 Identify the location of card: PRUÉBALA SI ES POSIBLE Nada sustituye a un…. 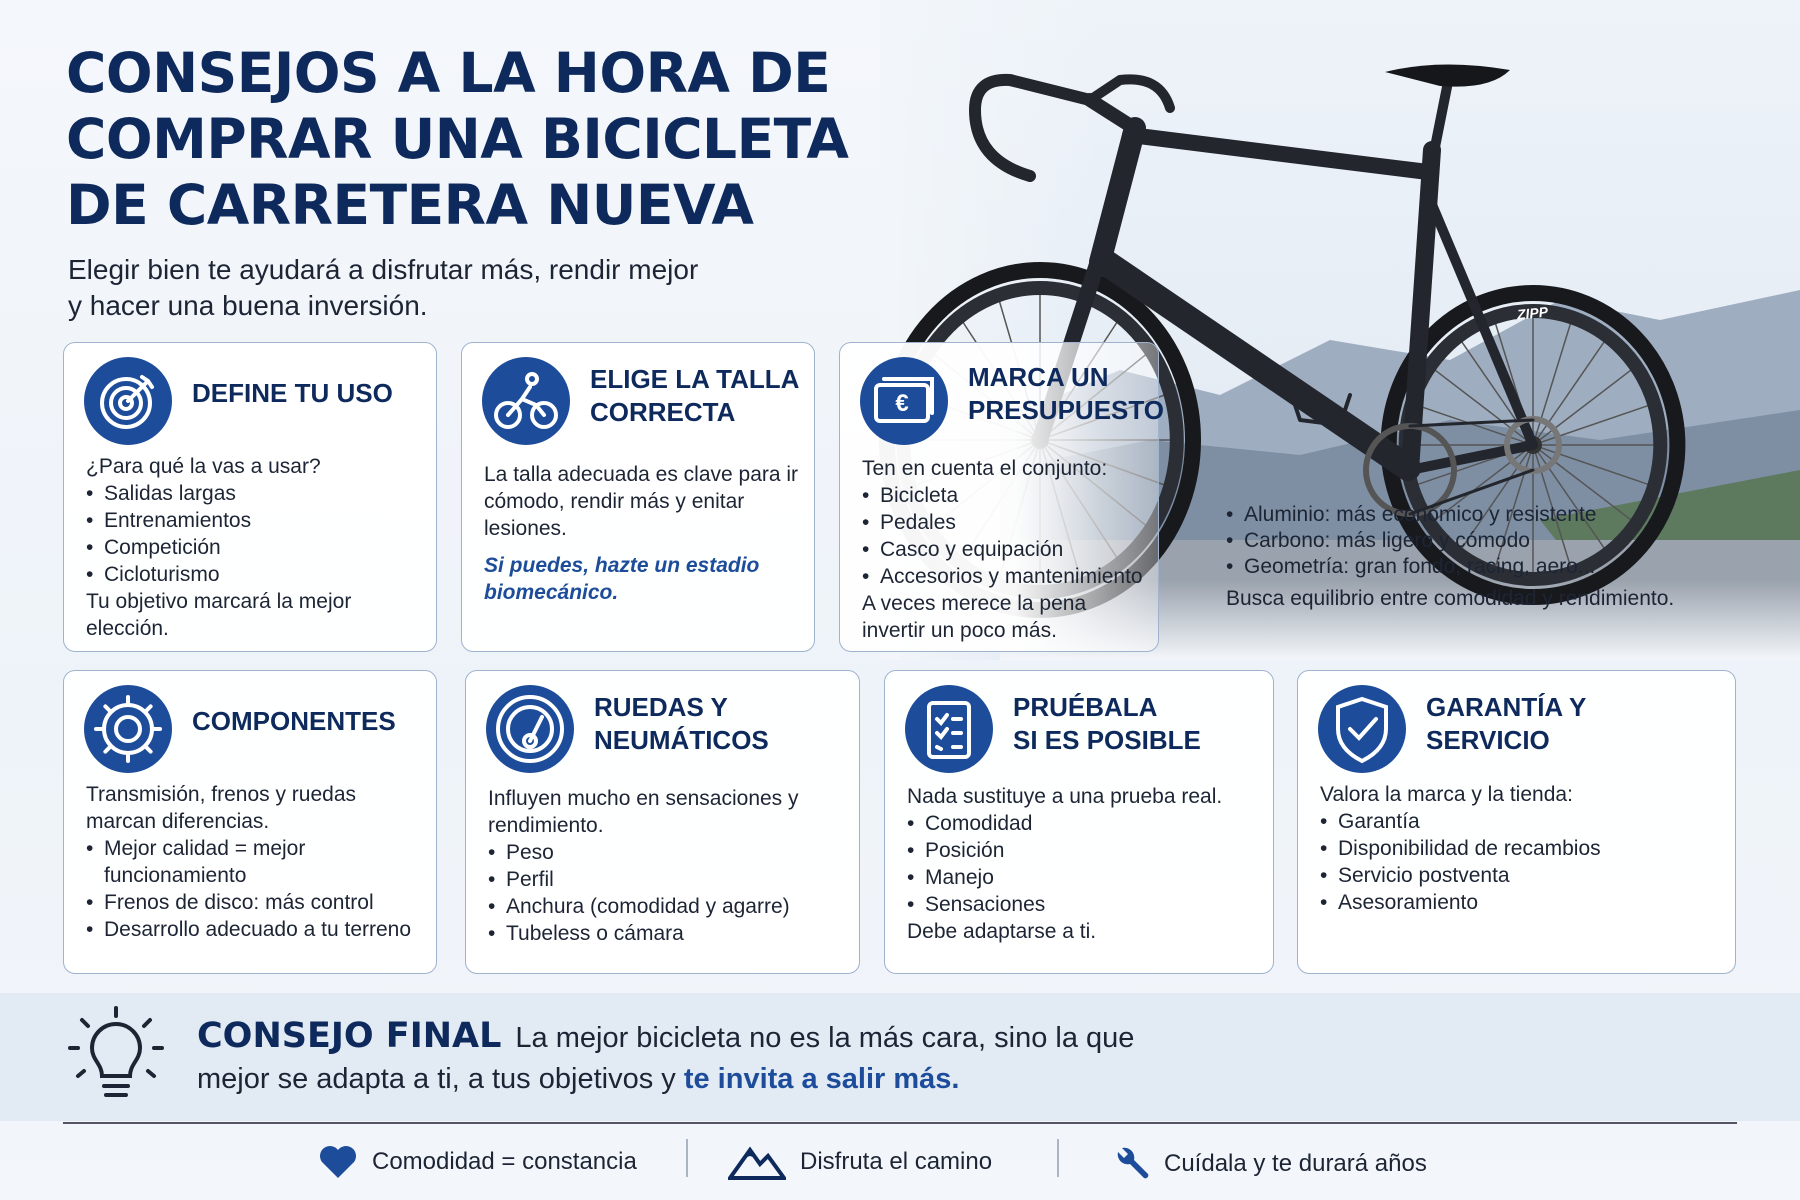
(1079, 822).